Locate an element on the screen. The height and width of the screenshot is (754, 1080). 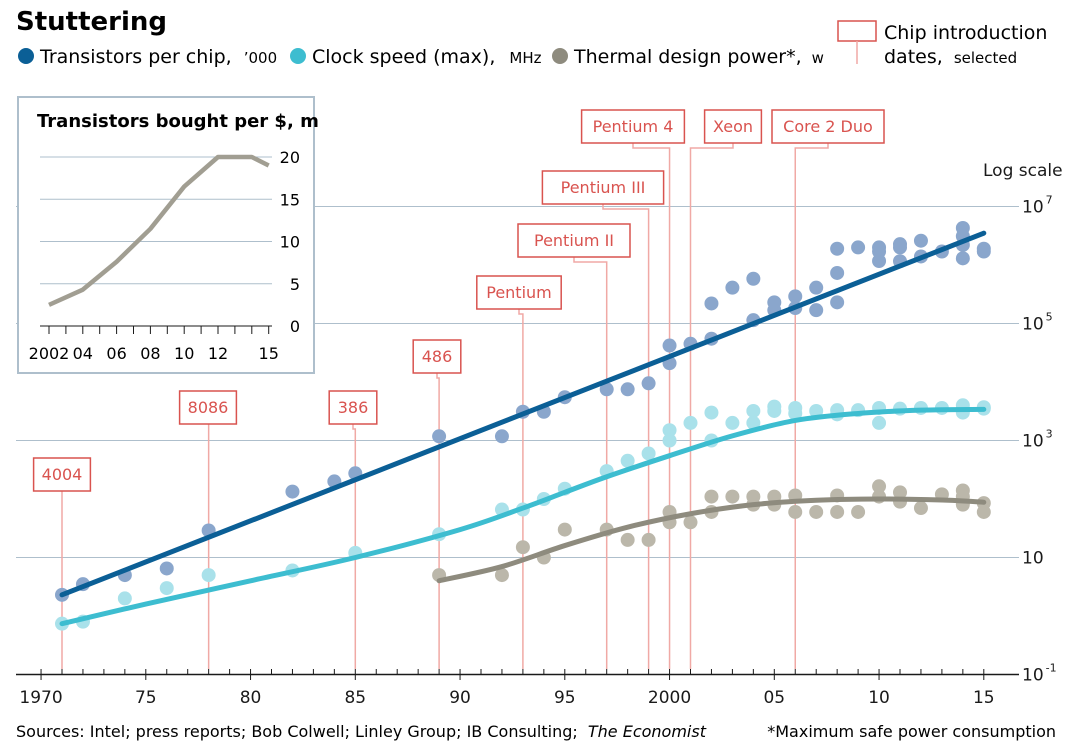
x-tick-label: 2000 is located at coordinates (669, 698).